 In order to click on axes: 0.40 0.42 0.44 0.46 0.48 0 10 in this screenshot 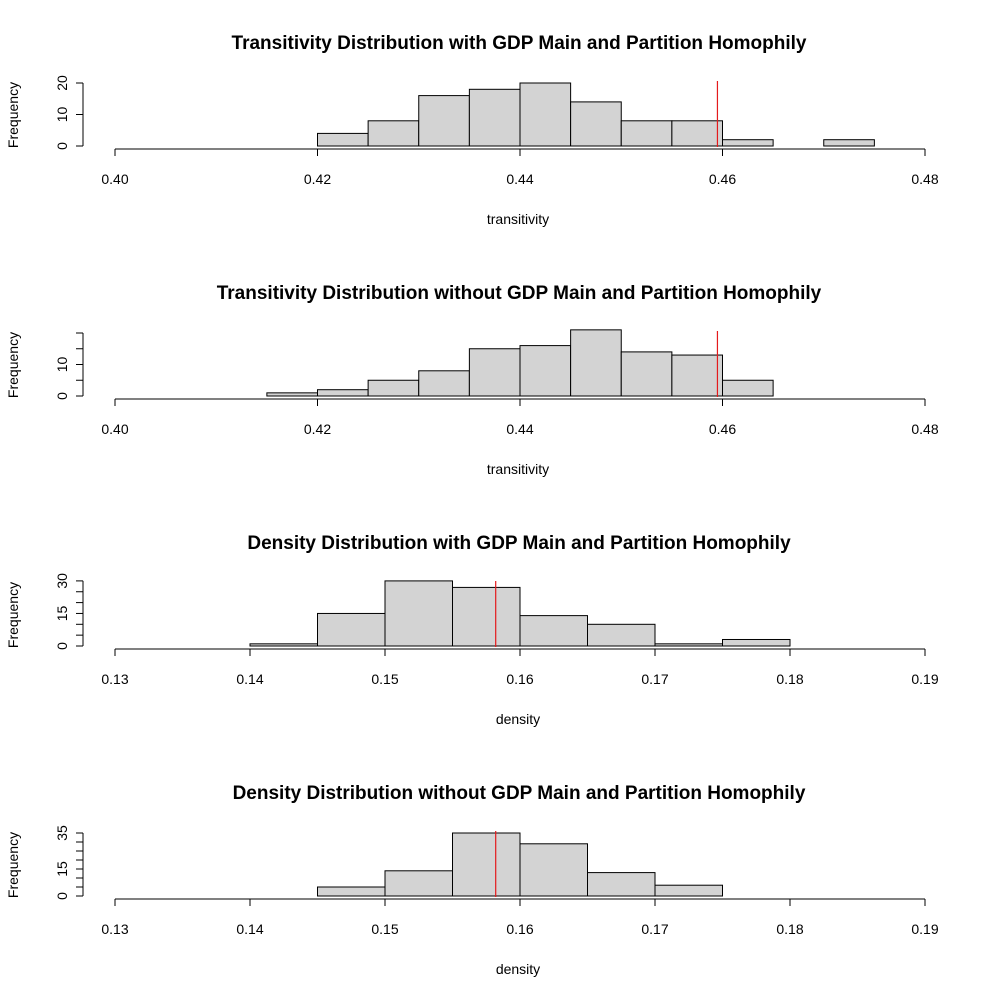, I will do `click(496, 384)`.